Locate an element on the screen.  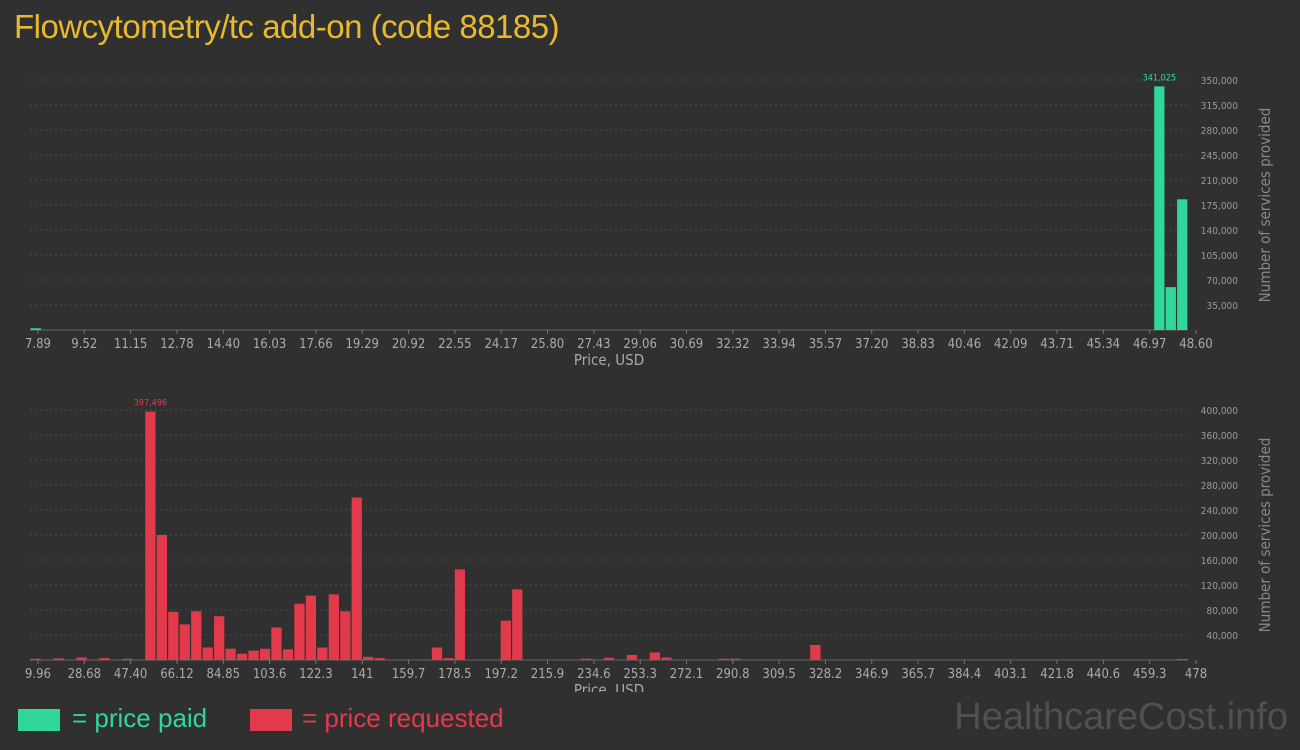
y-tick-label: 70,000 is located at coordinates (1223, 281).